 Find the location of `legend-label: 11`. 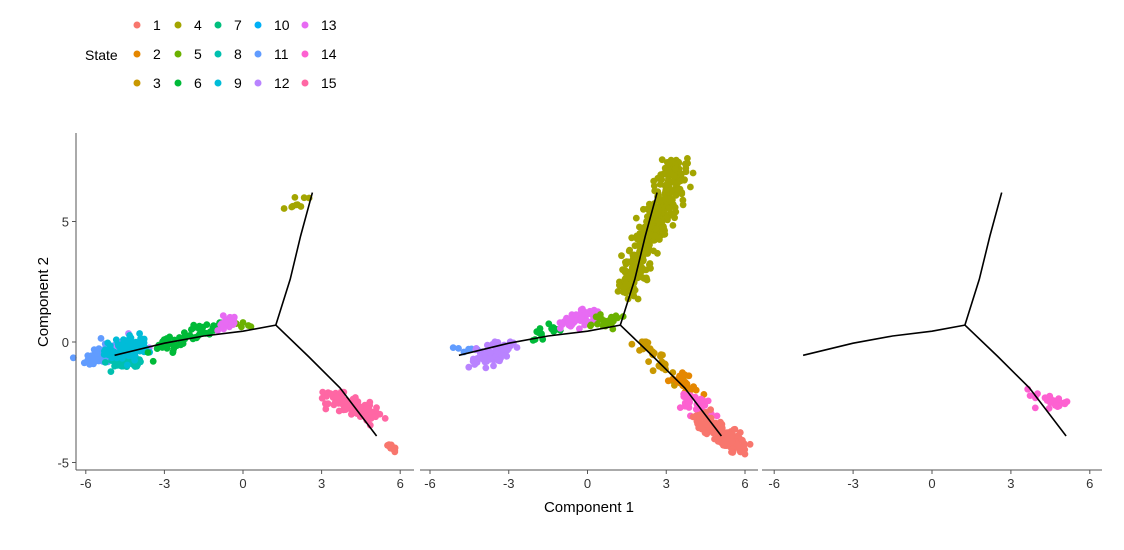

legend-label: 11 is located at coordinates (281, 54).